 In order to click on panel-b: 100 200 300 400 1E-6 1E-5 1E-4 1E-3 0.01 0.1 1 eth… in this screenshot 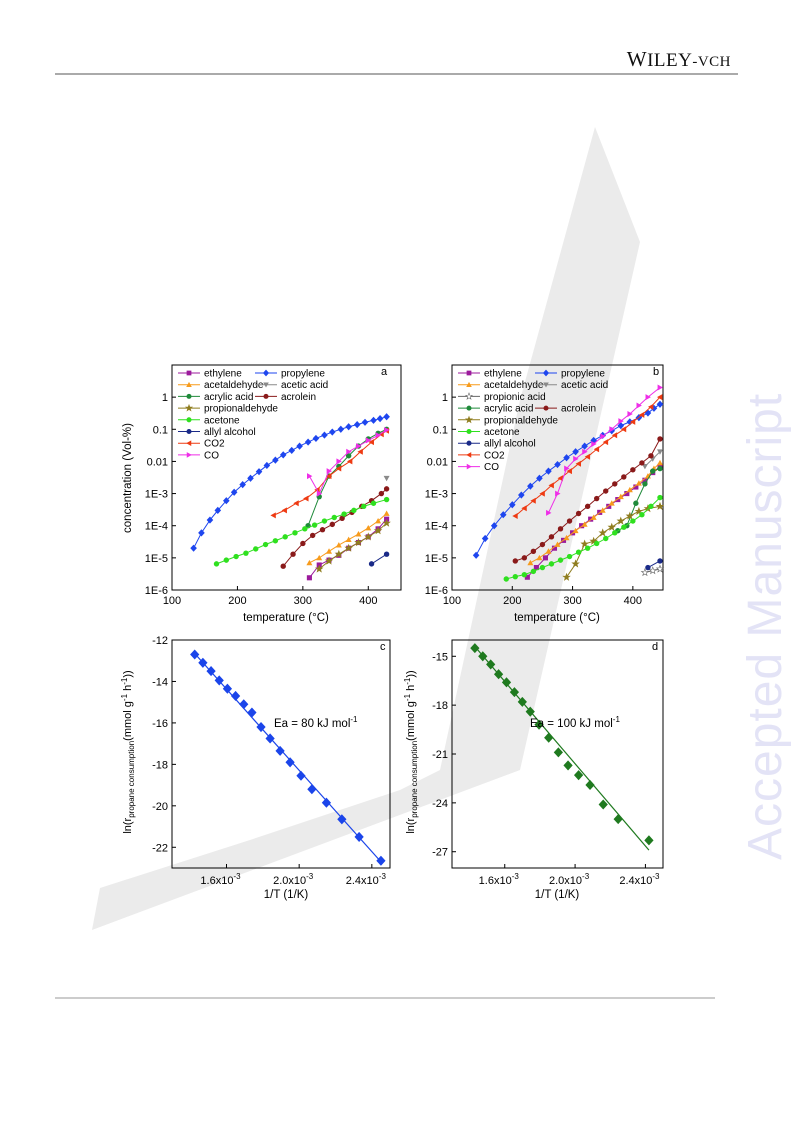, I will do `click(545, 494)`.